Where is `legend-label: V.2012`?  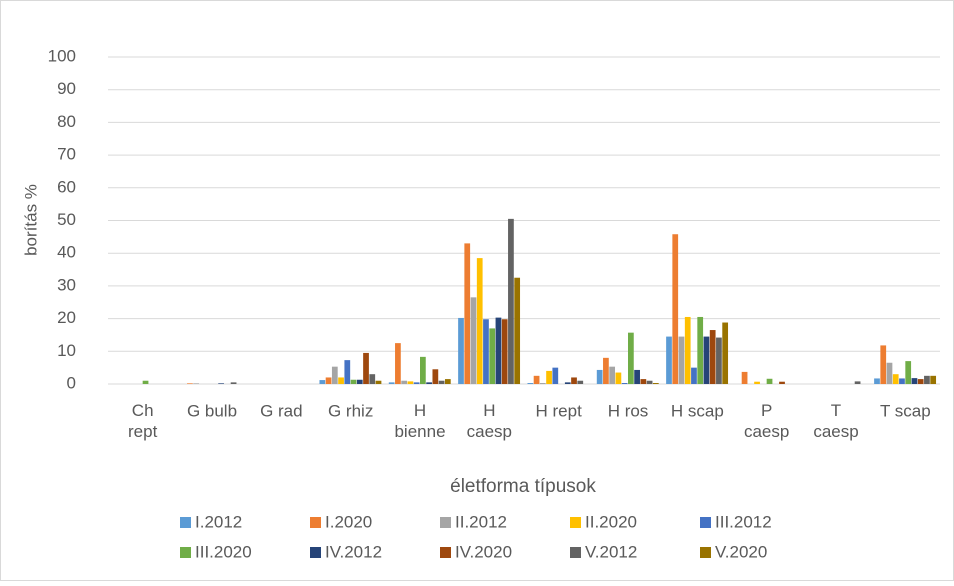
legend-label: V.2012 is located at coordinates (611, 551).